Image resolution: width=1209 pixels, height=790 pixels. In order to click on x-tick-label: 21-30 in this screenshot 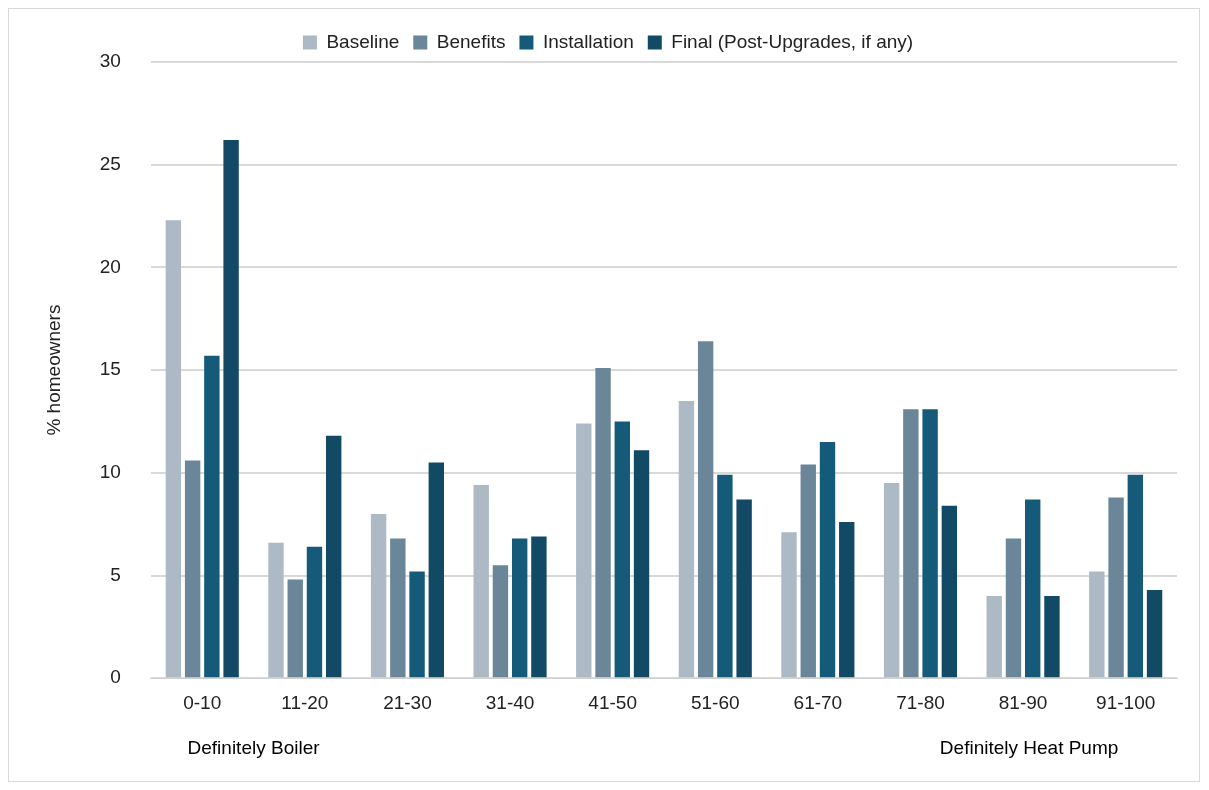, I will do `click(407, 702)`.